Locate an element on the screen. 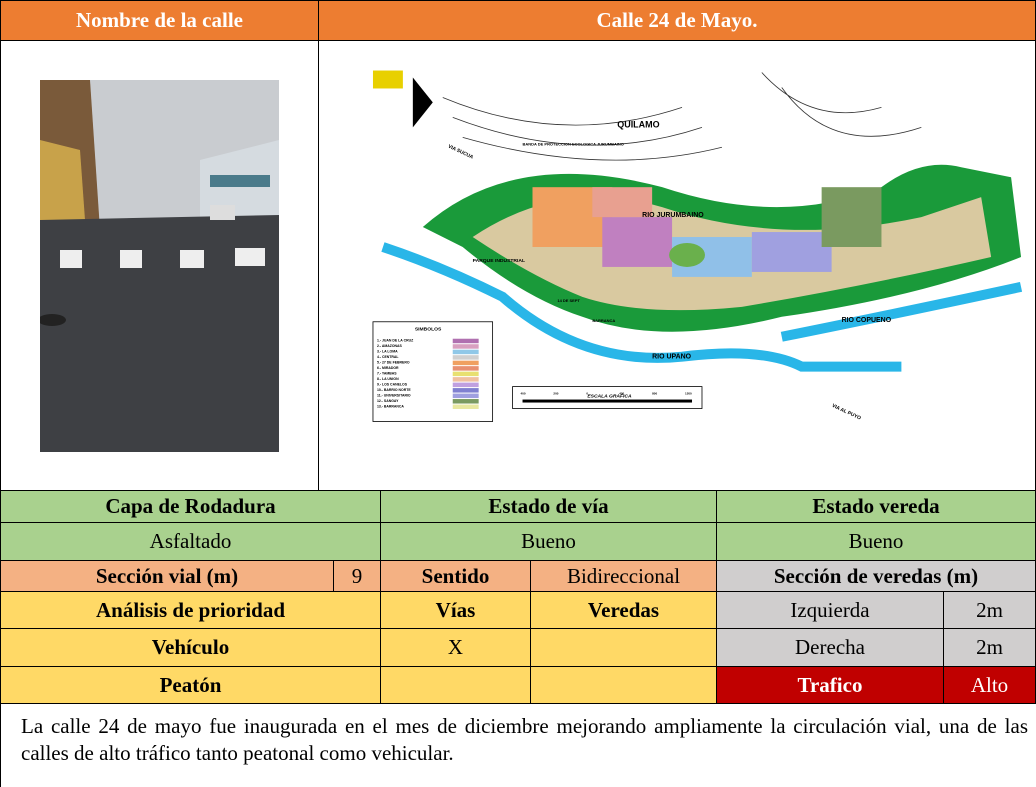  table-cell: Vehículo is located at coordinates (190, 647).